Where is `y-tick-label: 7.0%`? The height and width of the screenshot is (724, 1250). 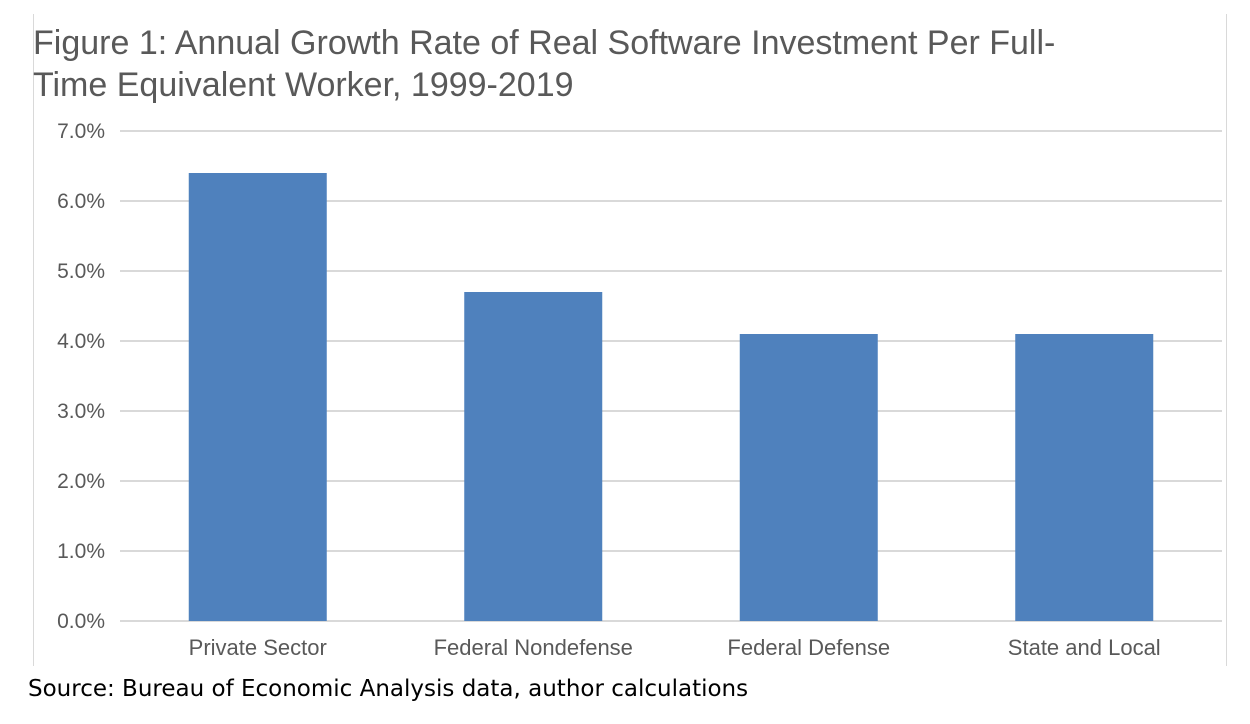
y-tick-label: 7.0% is located at coordinates (81, 131).